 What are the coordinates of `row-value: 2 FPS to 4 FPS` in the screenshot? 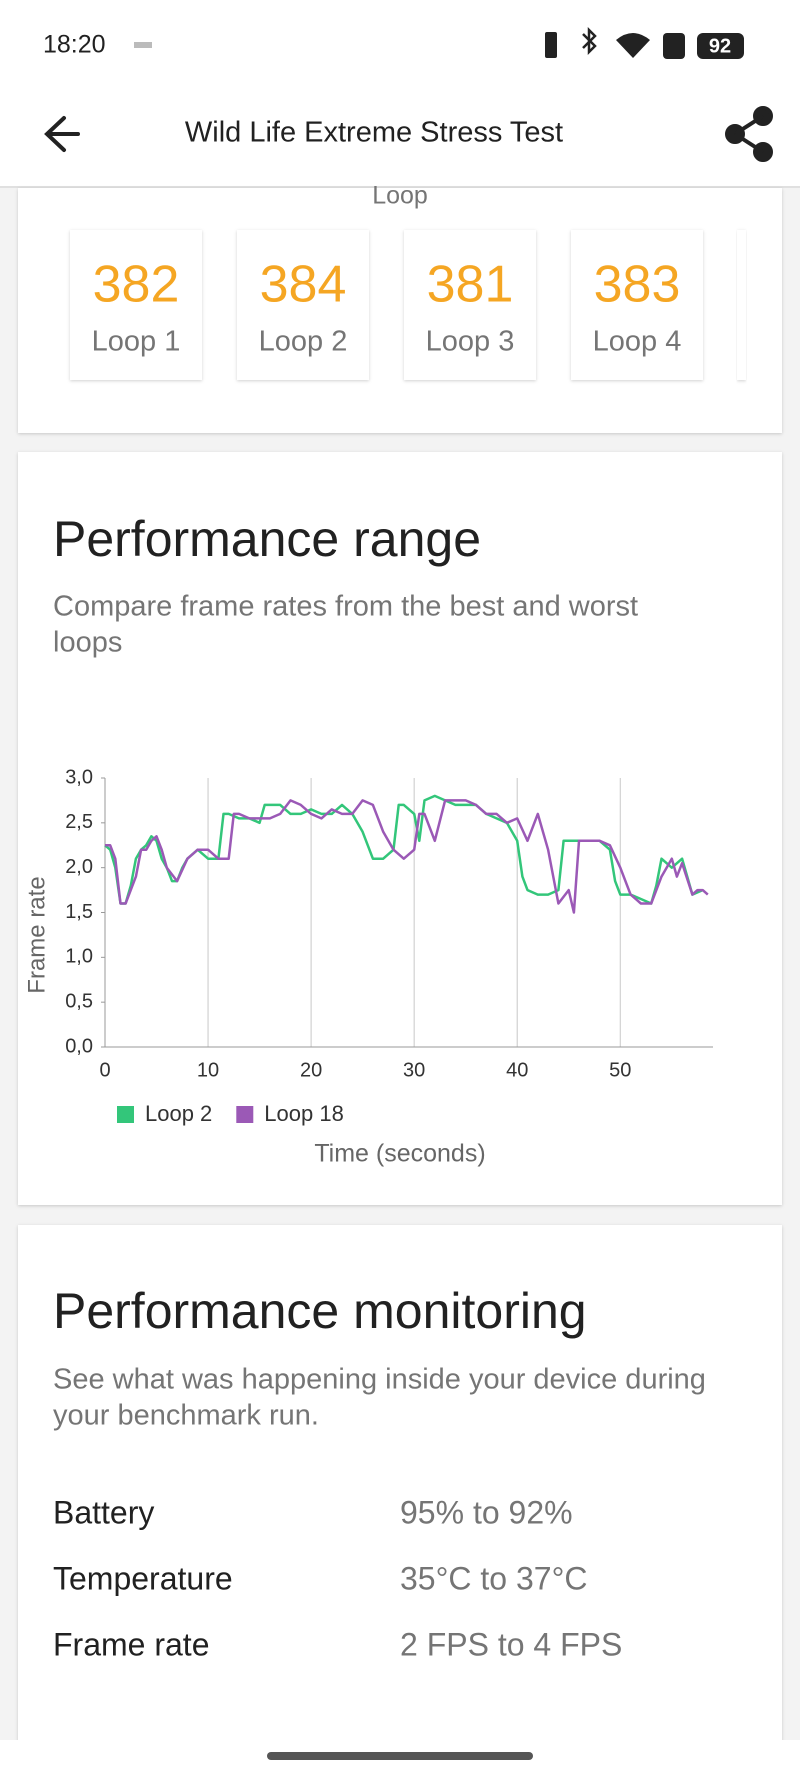 It's located at (511, 1644).